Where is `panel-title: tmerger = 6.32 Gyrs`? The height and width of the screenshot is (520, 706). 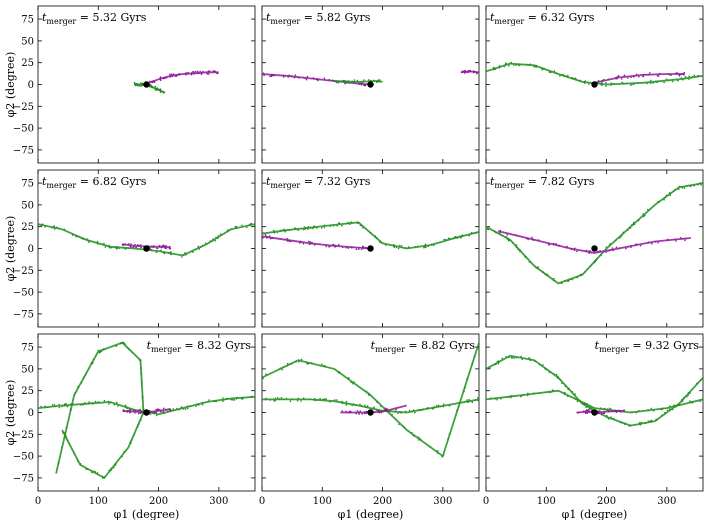 panel-title: tmerger = 6.32 Gyrs is located at coordinates (542, 18).